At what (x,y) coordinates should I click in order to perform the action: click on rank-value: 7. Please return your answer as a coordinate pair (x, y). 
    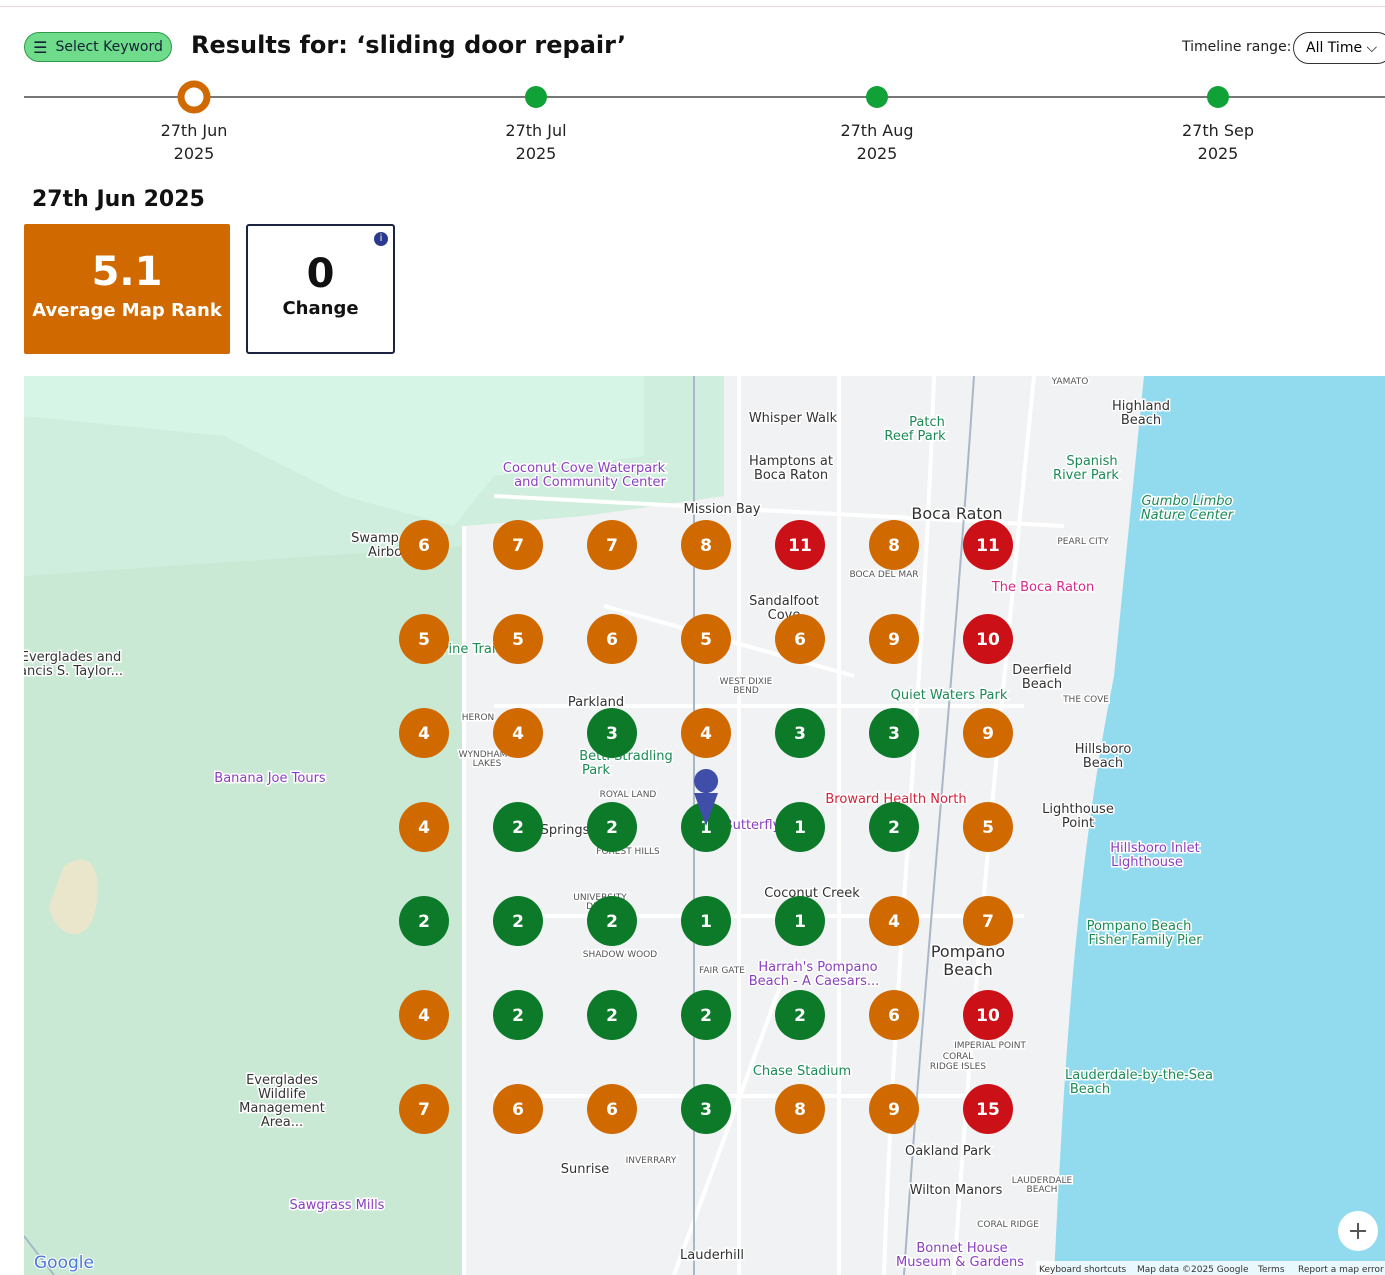
    Looking at the image, I should click on (424, 1110).